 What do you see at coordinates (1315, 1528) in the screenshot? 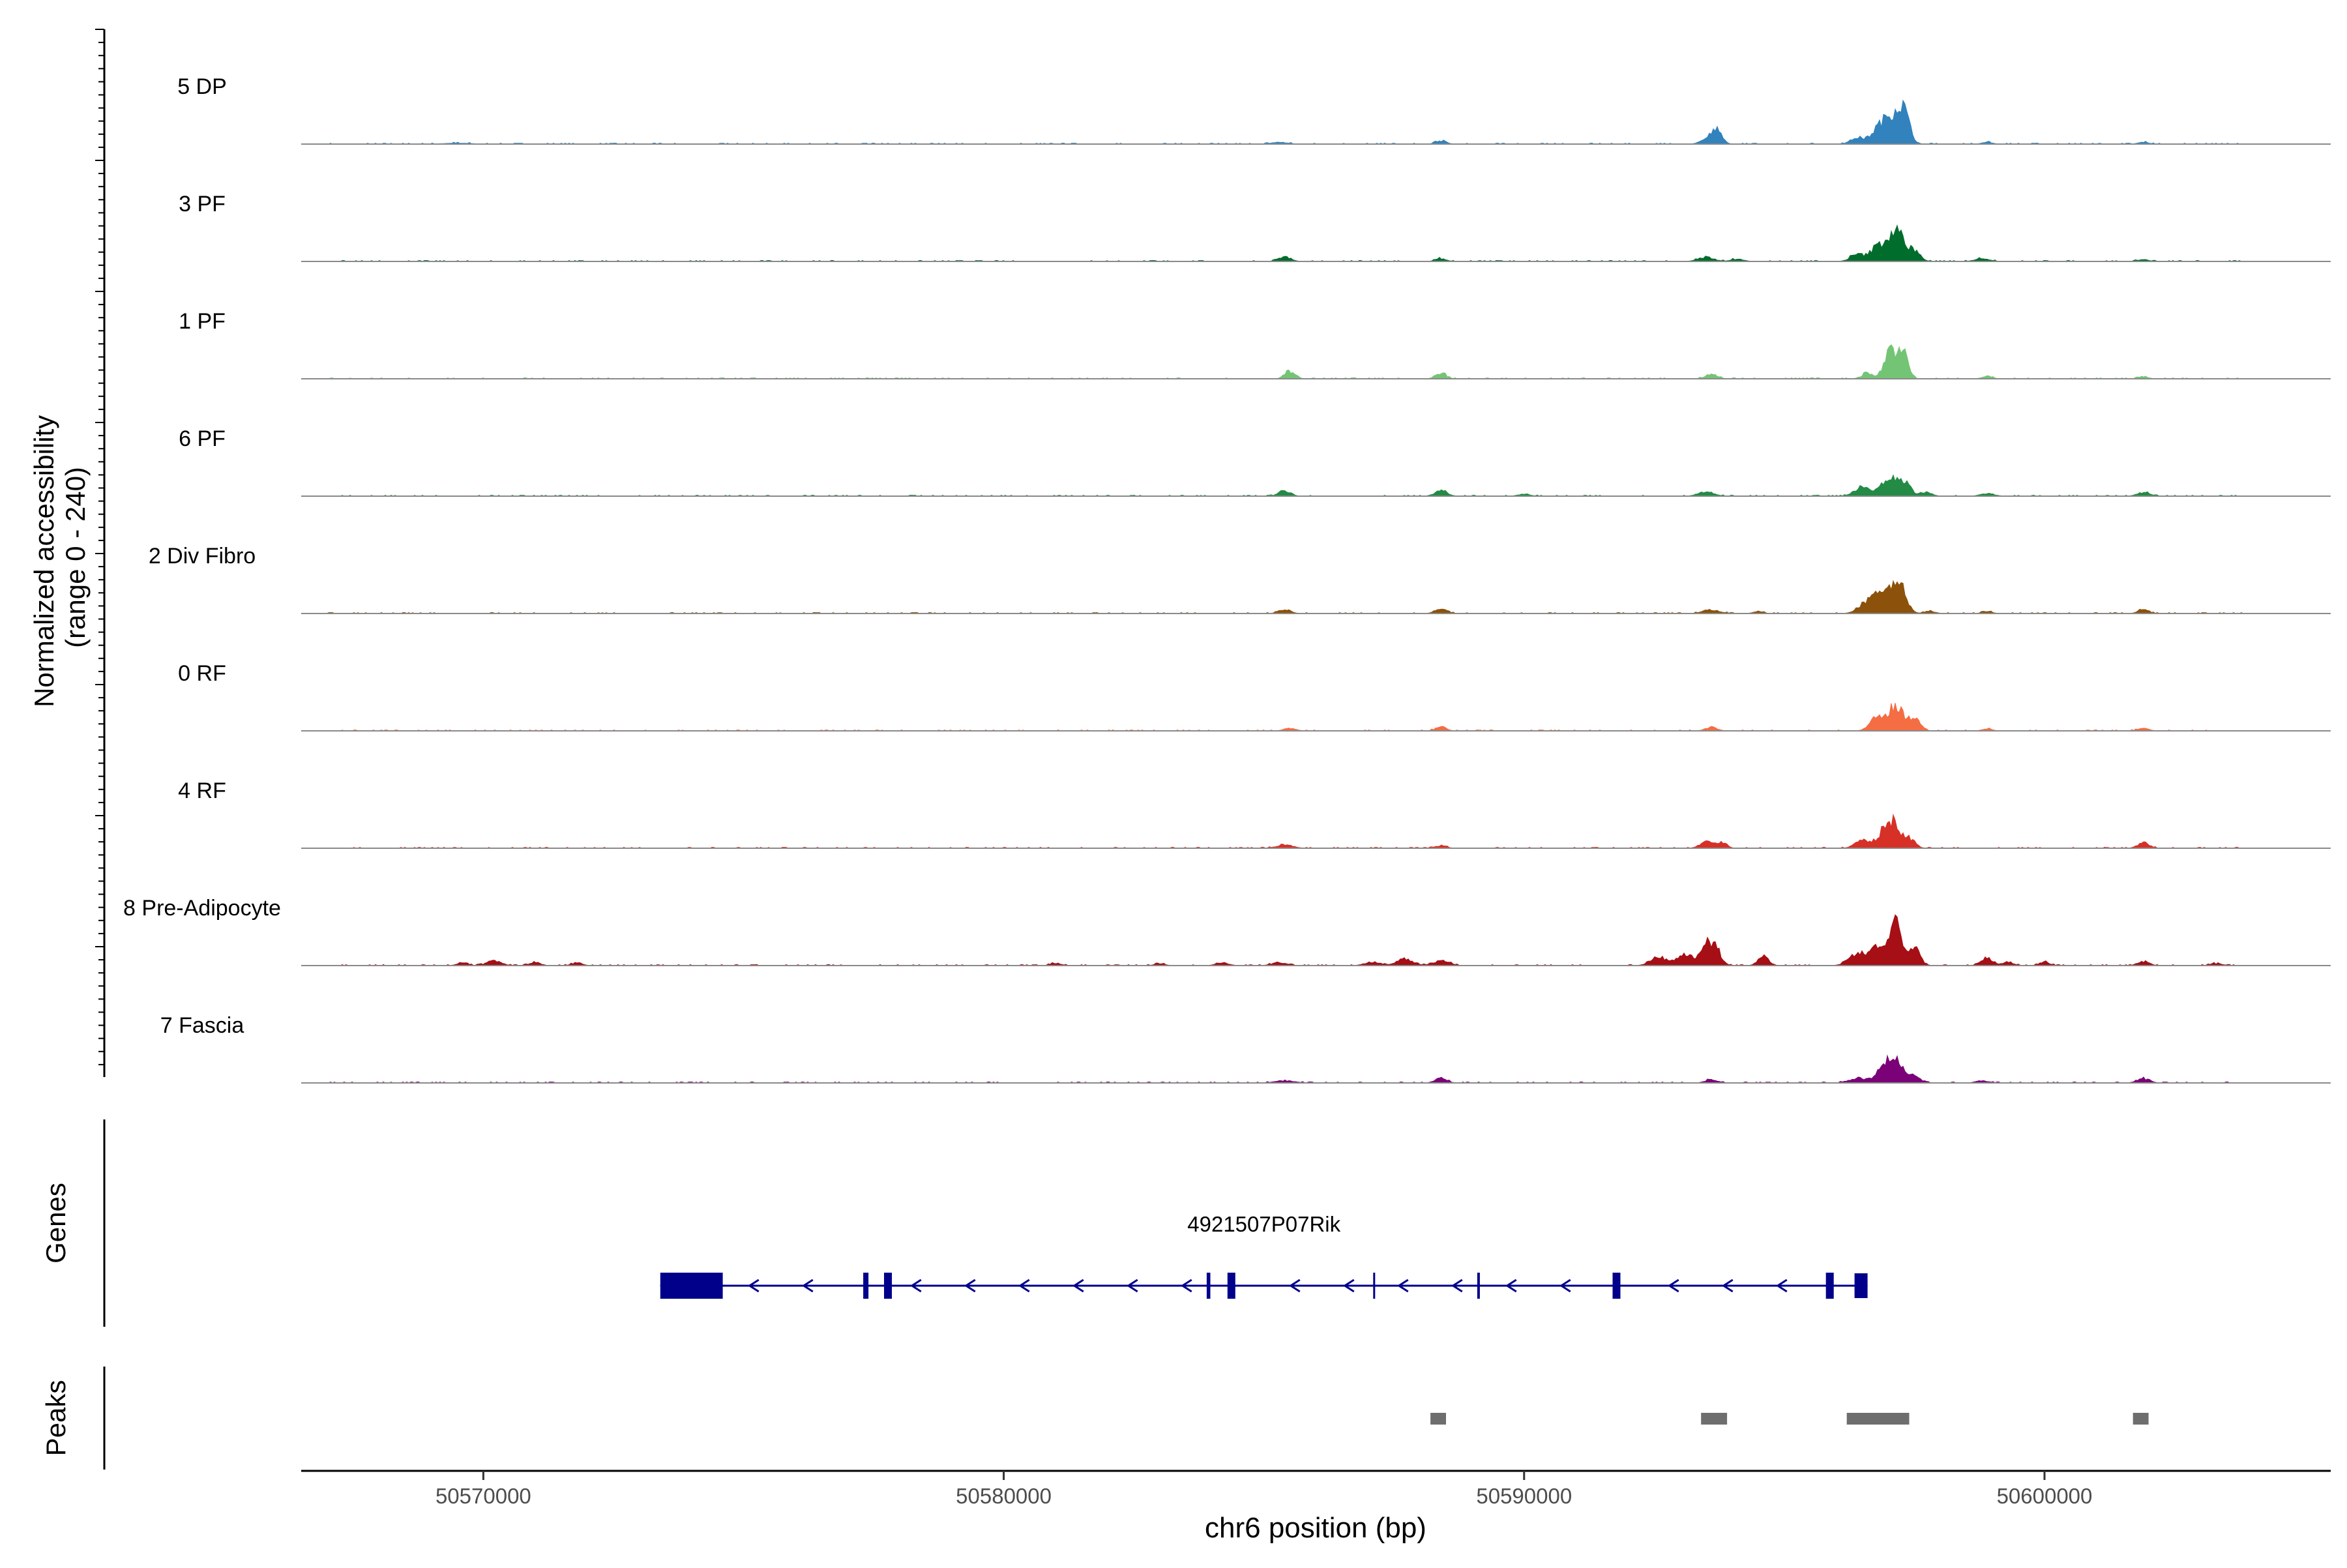
I see `x-axis-label: chr6 position (bp)` at bounding box center [1315, 1528].